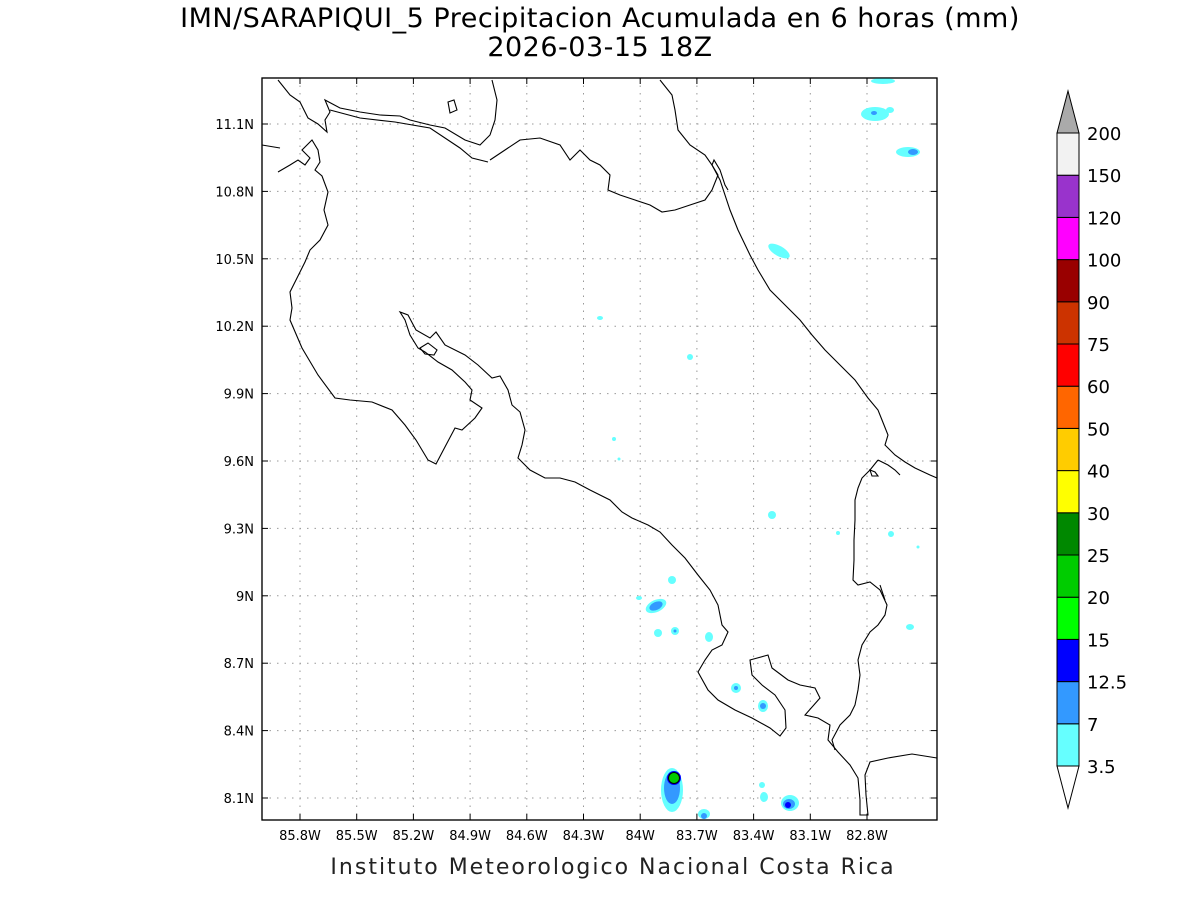  Describe the element at coordinates (1098, 598) in the screenshot. I see `legend-label: 20` at that location.